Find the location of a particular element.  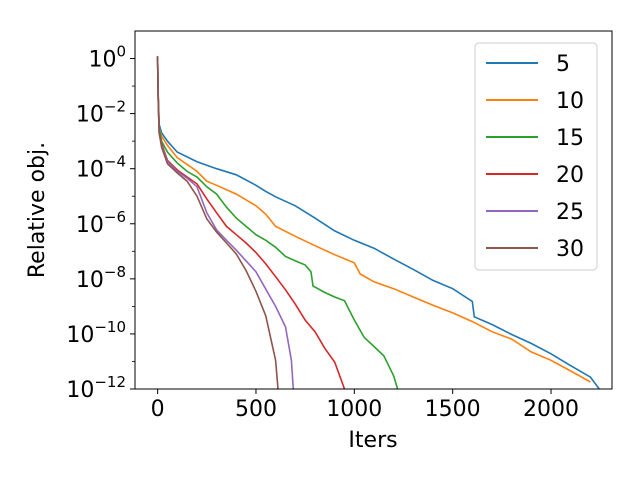

legend-label-25: 25 is located at coordinates (570, 212).